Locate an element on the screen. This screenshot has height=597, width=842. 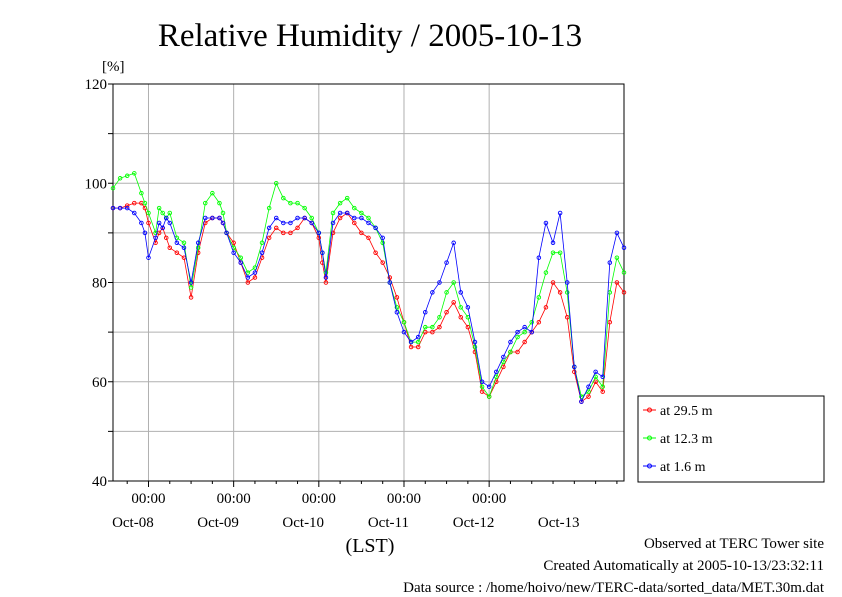
y-tick-label: 40 is located at coordinates (99, 482).